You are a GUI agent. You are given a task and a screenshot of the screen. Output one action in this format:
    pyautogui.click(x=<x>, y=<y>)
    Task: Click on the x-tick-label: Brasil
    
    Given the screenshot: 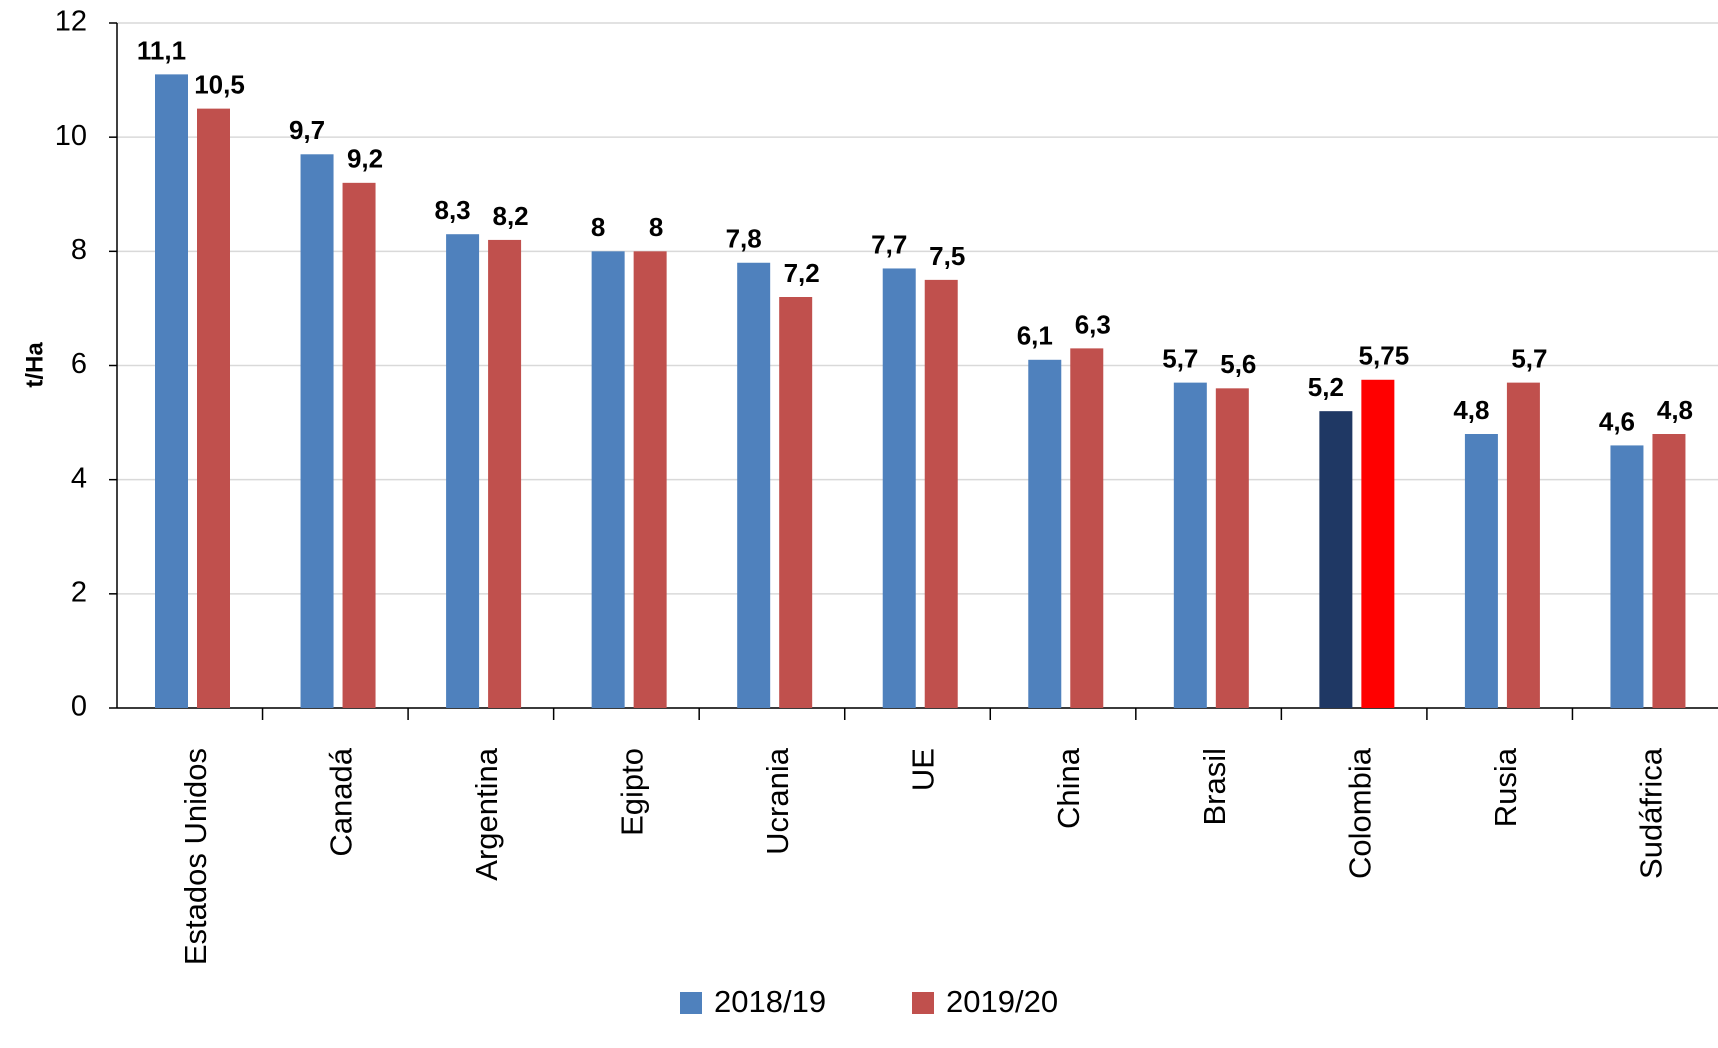 What is the action you would take?
    pyautogui.click(x=1214, y=787)
    